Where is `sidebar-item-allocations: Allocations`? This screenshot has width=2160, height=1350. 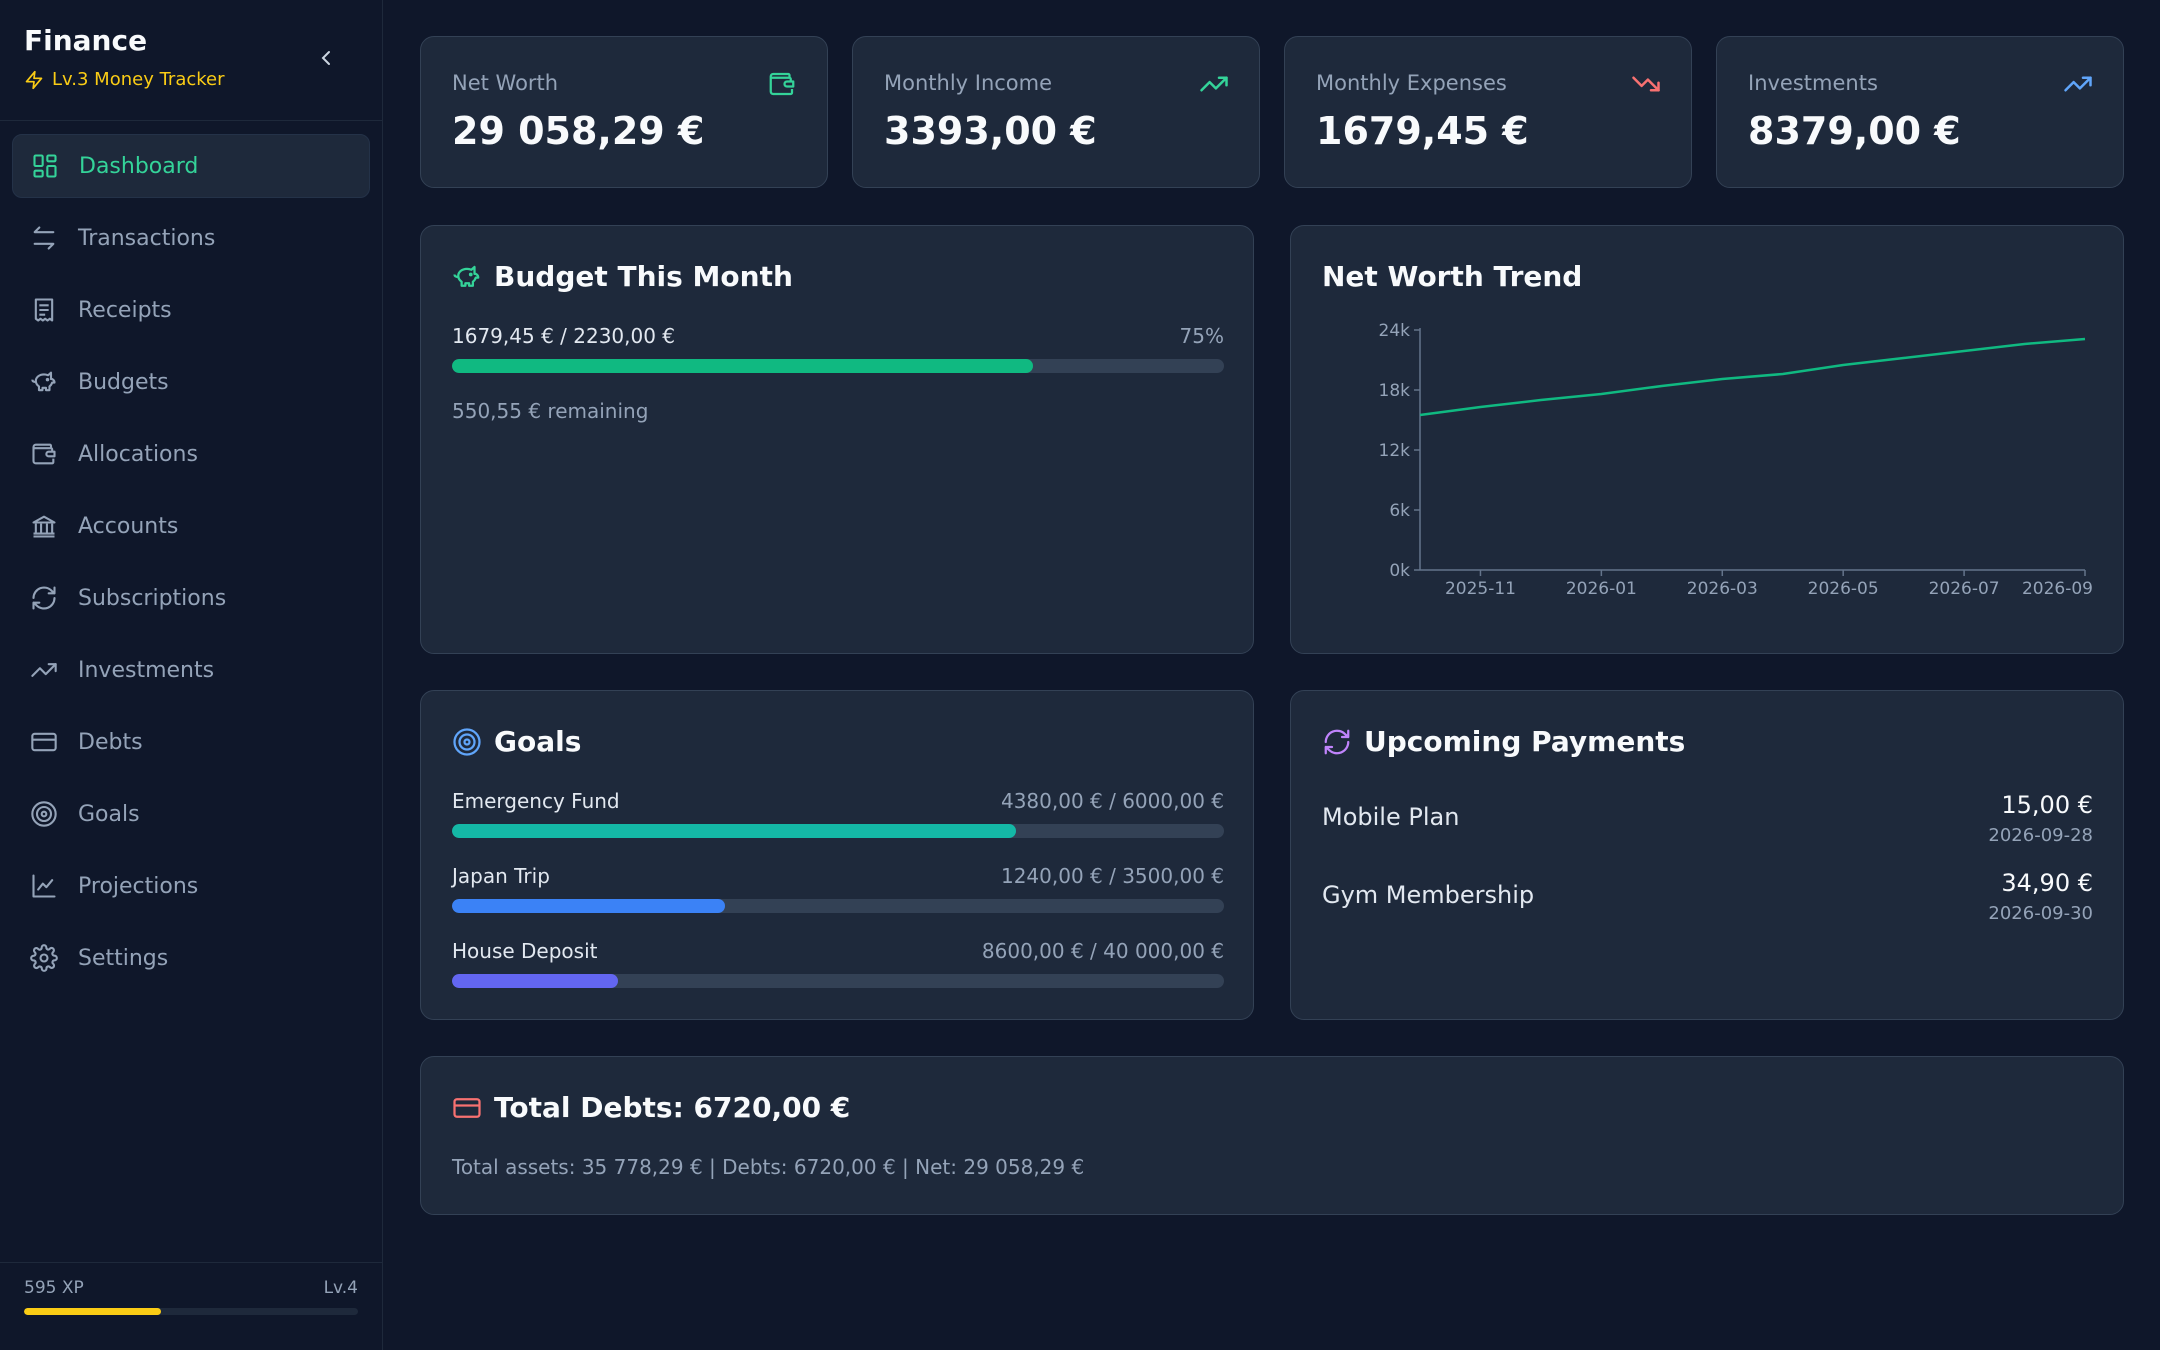
sidebar-item-allocations: Allocations is located at coordinates (191, 454).